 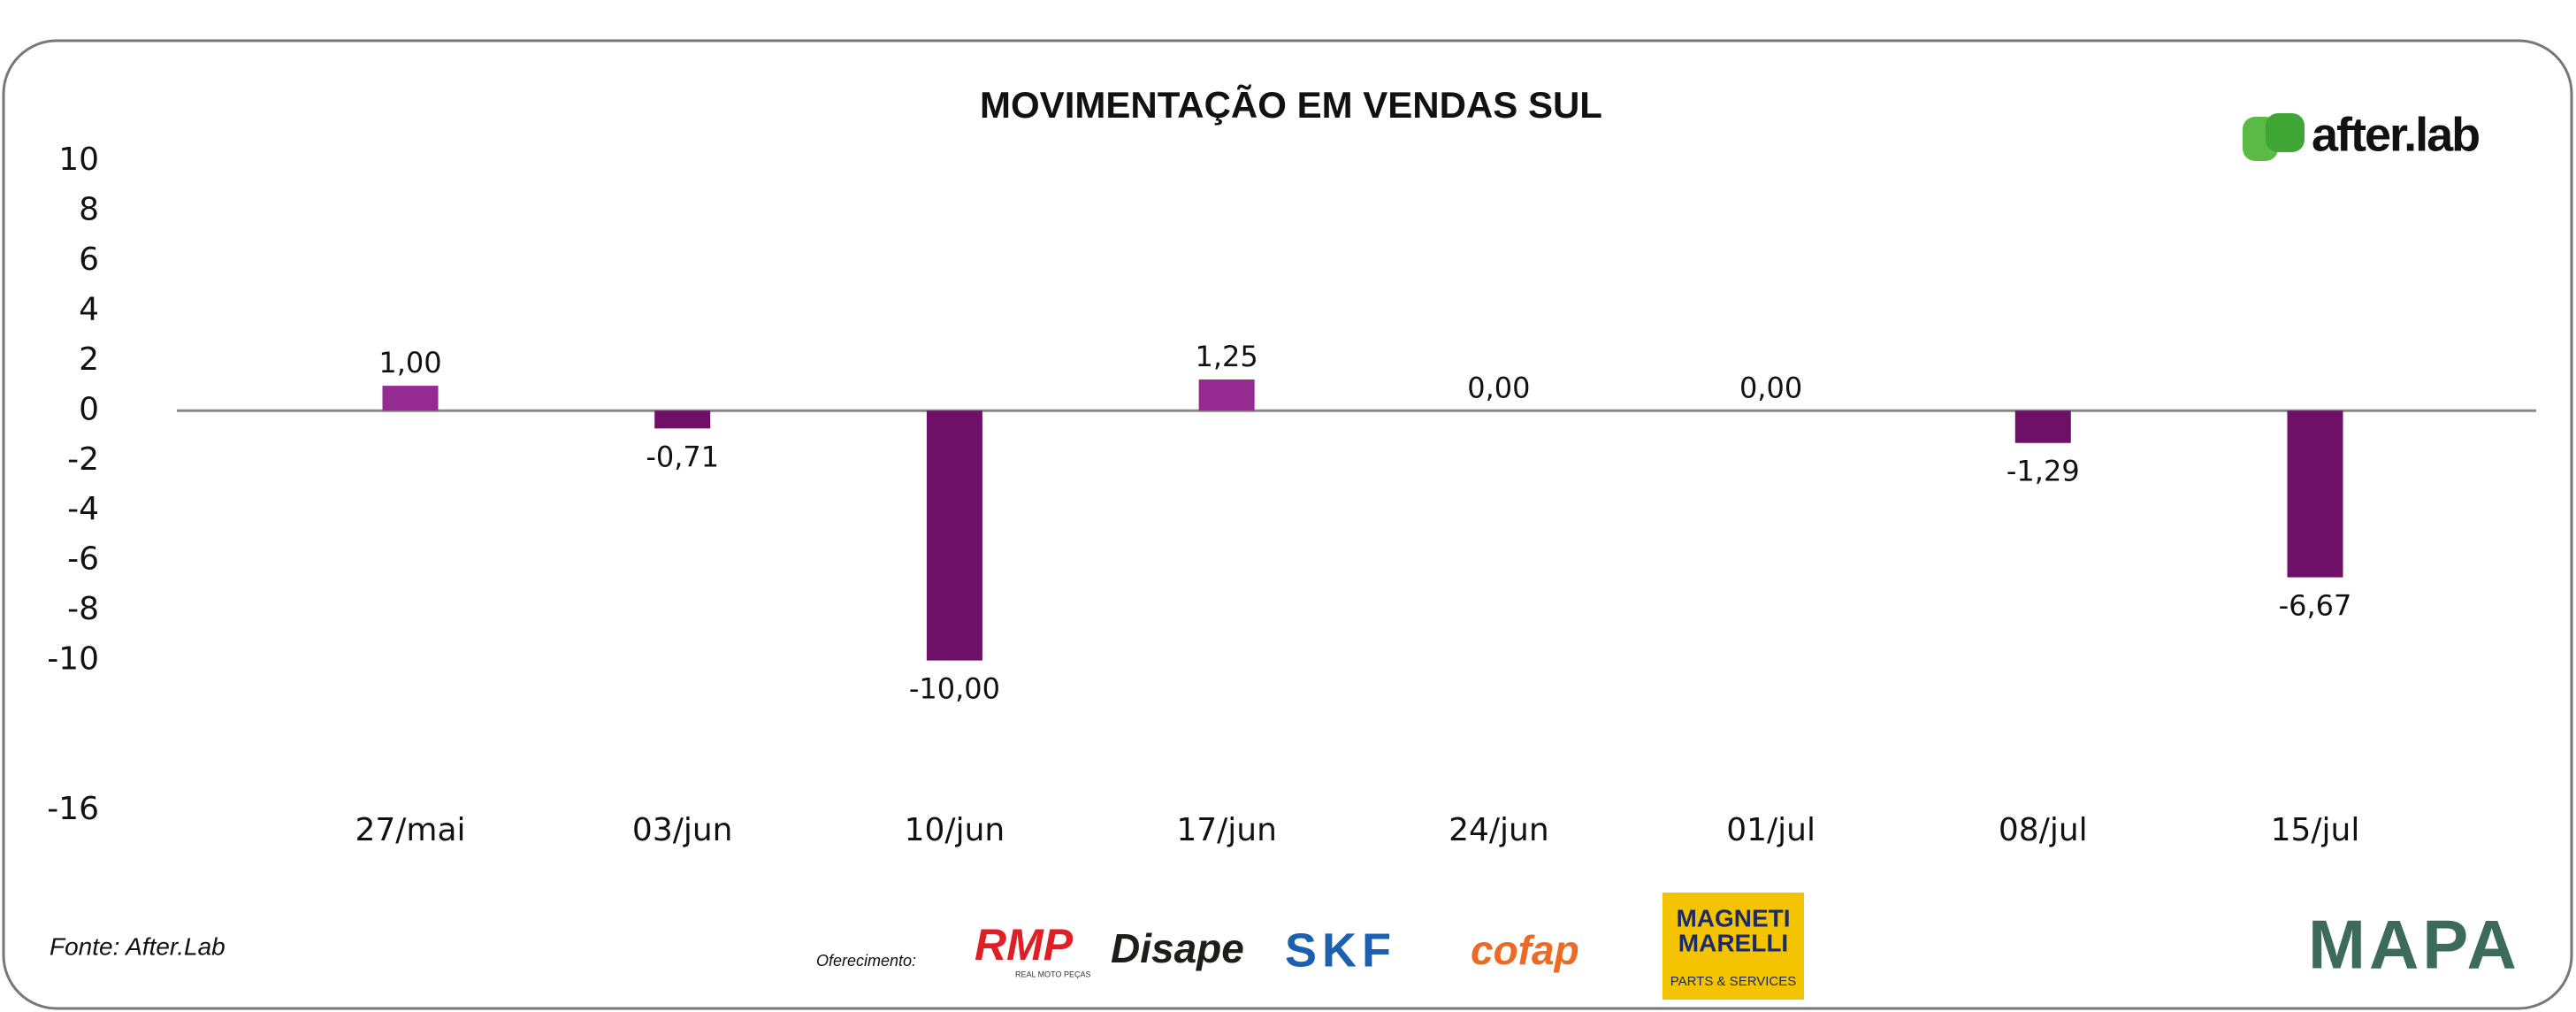 What do you see at coordinates (89, 409) in the screenshot?
I see `y-tick-label: 0` at bounding box center [89, 409].